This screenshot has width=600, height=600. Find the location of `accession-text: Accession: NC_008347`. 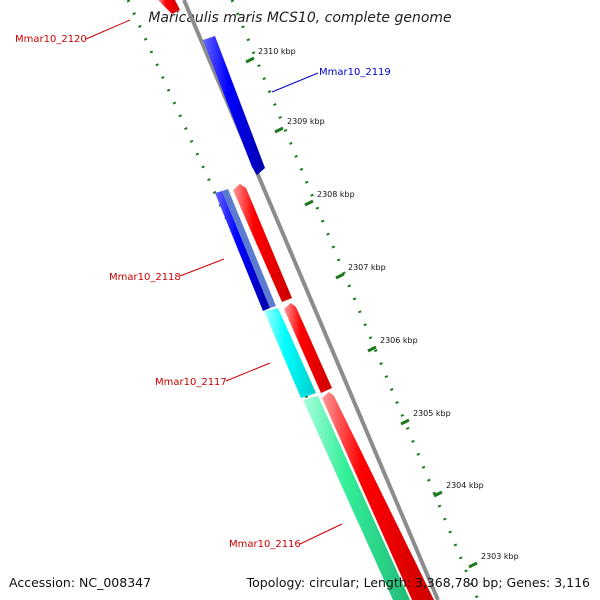

accession-text: Accession: NC_008347 is located at coordinates (80, 582).